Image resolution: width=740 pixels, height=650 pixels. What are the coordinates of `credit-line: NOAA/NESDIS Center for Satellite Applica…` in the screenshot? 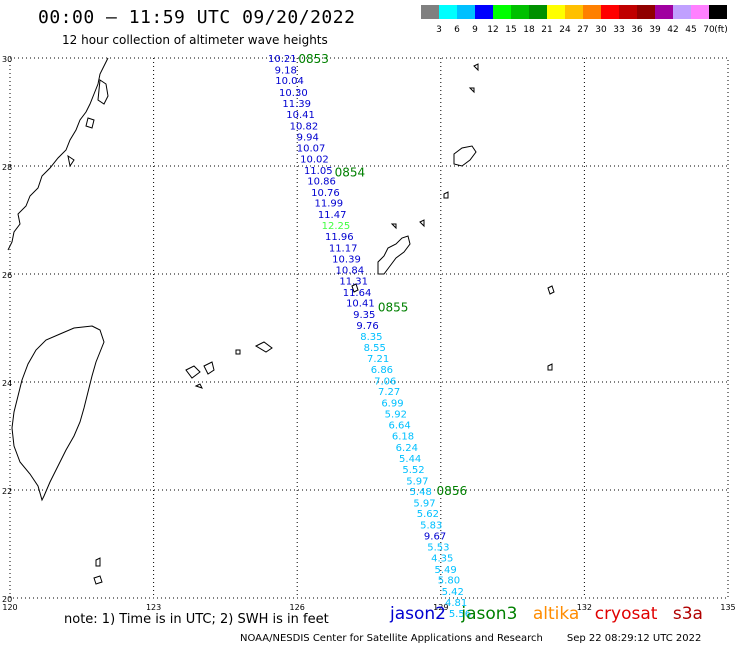 It's located at (470, 638).